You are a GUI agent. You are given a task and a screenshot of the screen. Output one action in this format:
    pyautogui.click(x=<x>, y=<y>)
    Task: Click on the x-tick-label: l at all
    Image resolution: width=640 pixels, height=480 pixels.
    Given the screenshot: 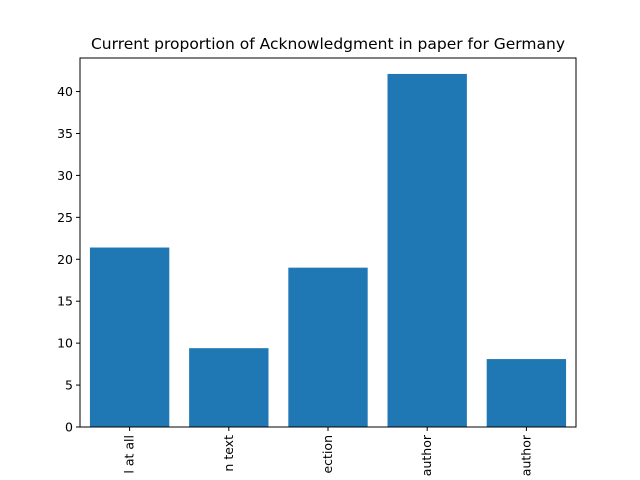 What is the action you would take?
    pyautogui.click(x=129, y=454)
    